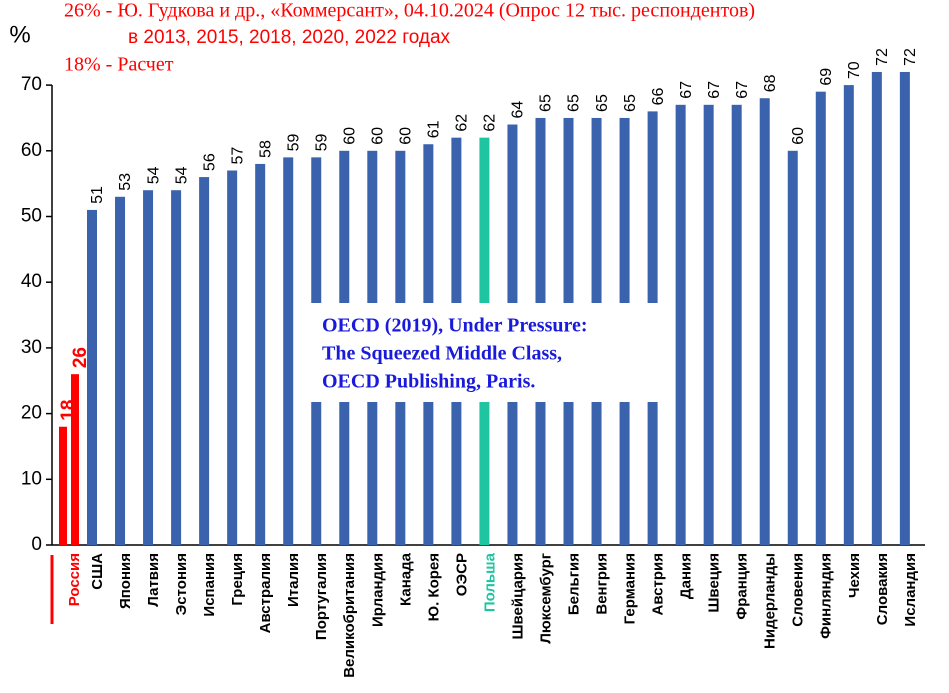  What do you see at coordinates (442, 354) in the screenshot?
I see `source-text: The Squeezed Middle Class,` at bounding box center [442, 354].